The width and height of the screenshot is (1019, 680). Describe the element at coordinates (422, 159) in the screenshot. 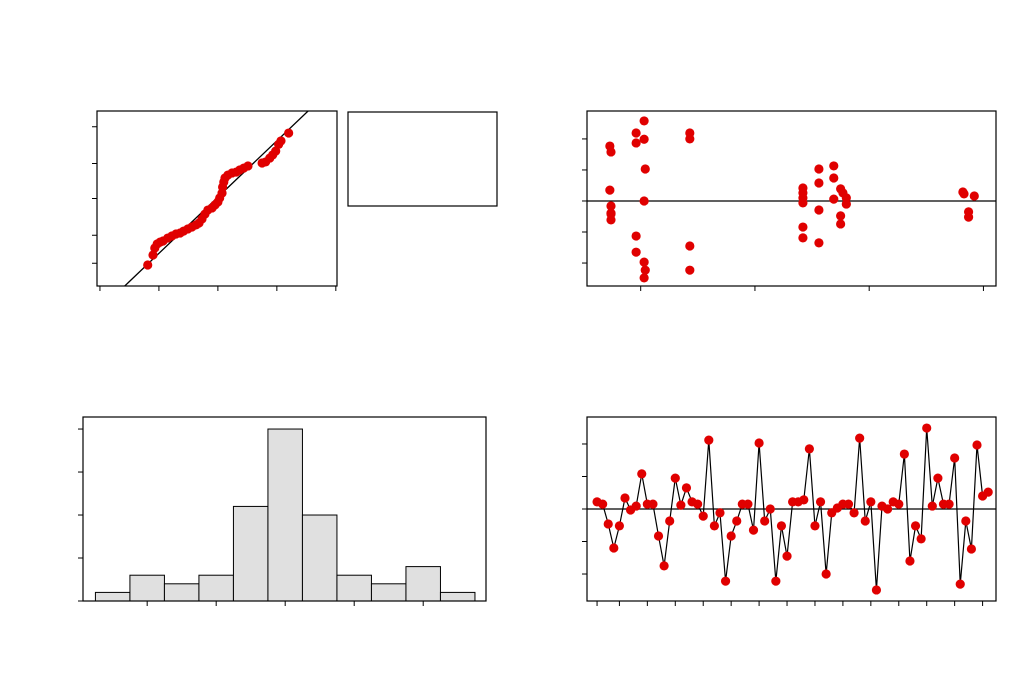

I see `legend-box` at that location.